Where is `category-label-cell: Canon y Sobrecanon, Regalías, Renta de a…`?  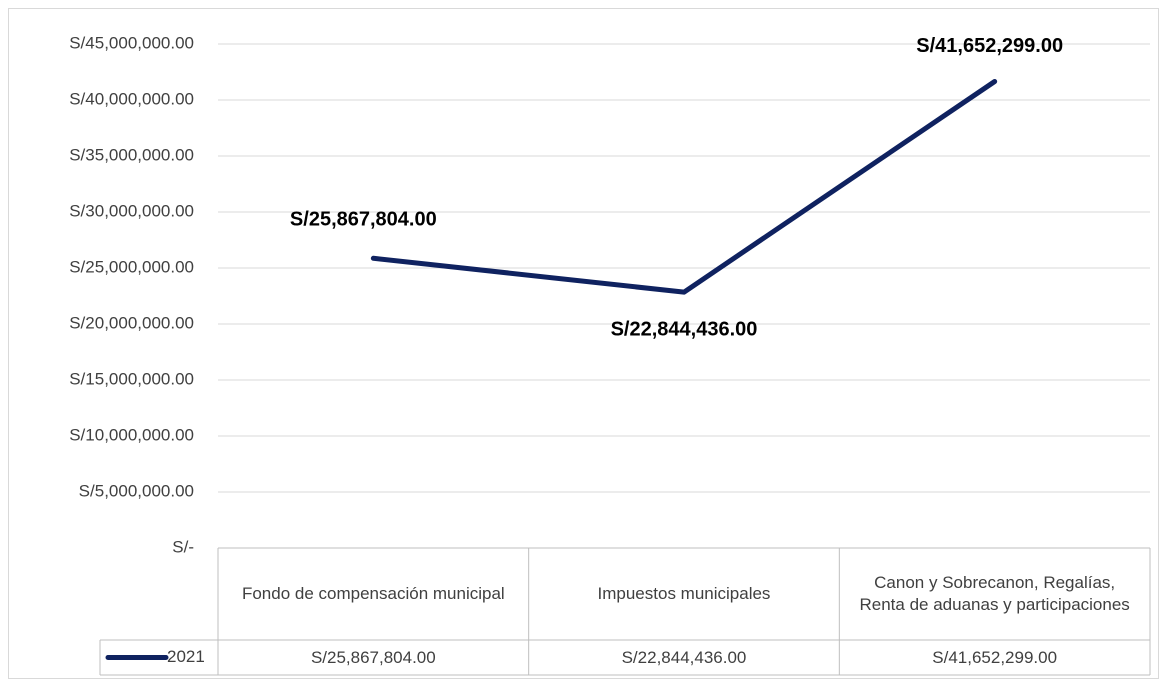 category-label-cell: Canon y Sobrecanon, Regalías, Renta de a… is located at coordinates (994, 593).